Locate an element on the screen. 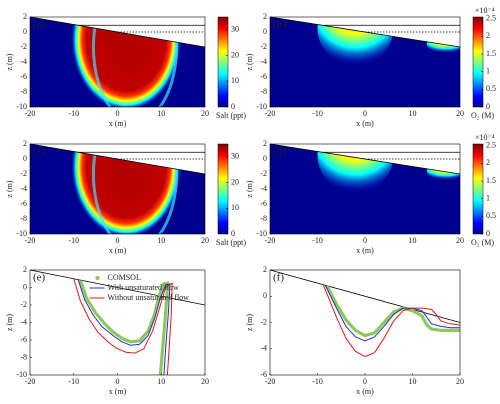 The height and width of the screenshot is (404, 500). colorbar-label: Salt (ppt) is located at coordinates (231, 115).